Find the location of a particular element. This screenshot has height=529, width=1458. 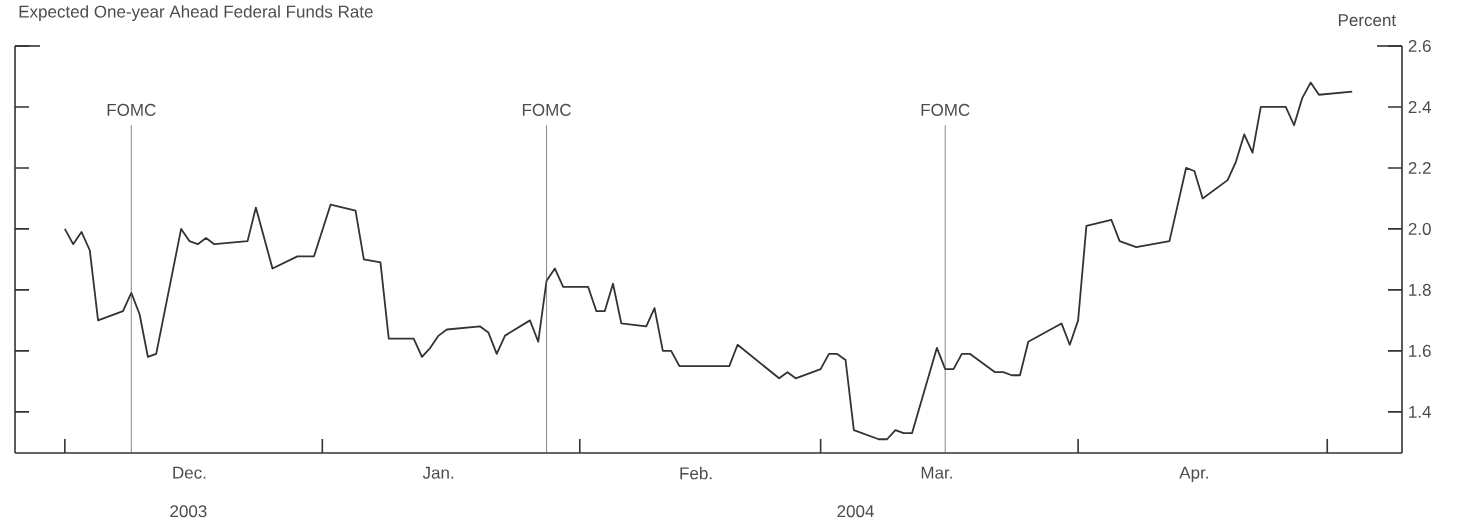

x-tick-label: Dec. is located at coordinates (189, 472).